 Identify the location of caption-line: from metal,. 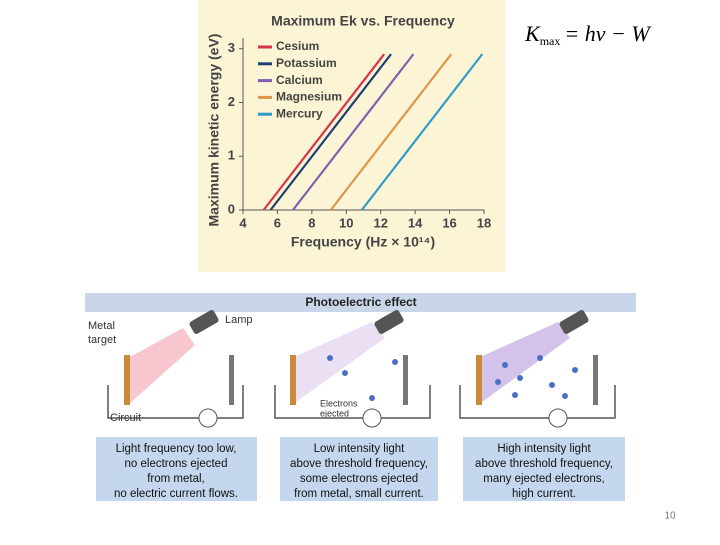
(176, 479).